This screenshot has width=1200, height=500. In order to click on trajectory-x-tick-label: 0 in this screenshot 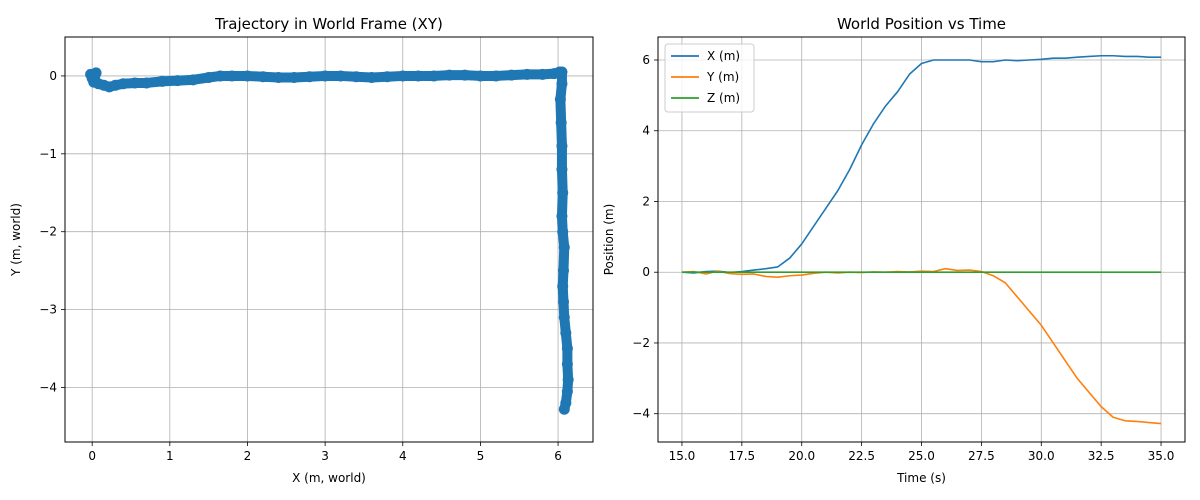, I will do `click(92, 456)`.